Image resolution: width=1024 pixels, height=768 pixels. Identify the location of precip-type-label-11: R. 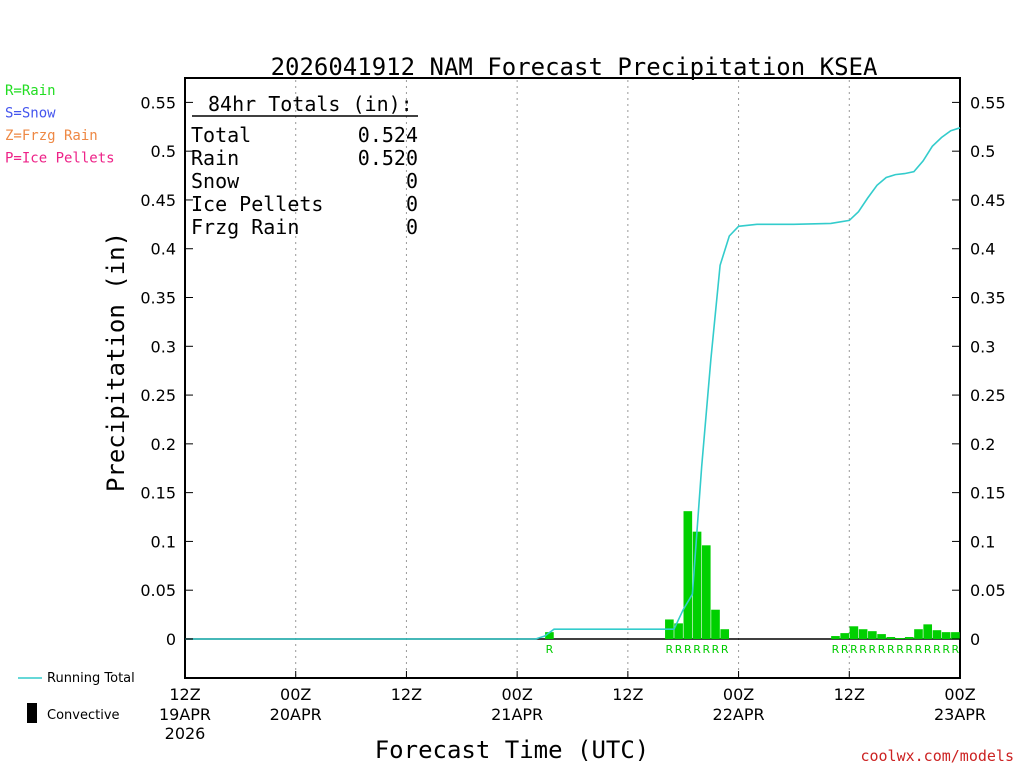
(863, 649).